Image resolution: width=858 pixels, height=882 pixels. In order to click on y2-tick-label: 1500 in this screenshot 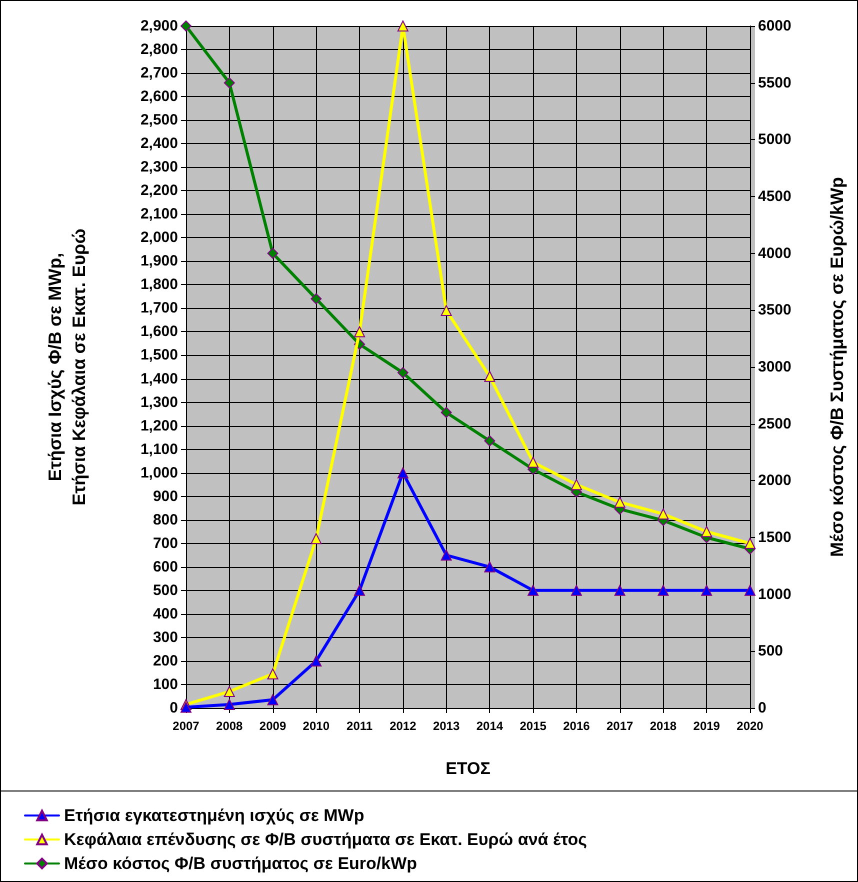, I will do `click(775, 537)`.